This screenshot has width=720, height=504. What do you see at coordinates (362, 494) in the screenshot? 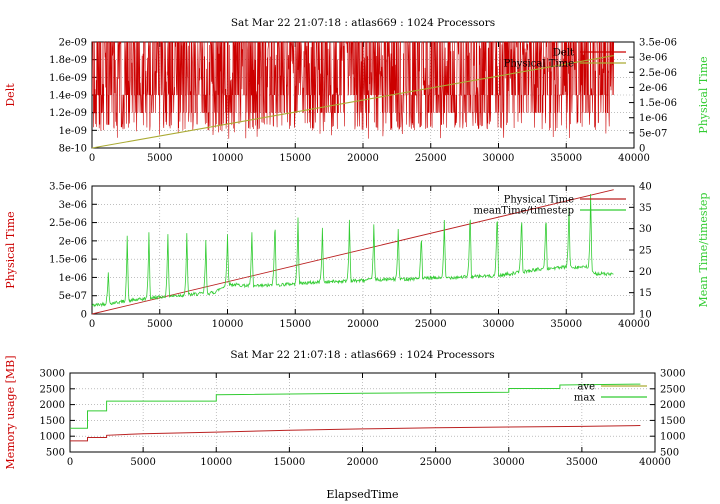
I see `x-axis-label: ElapsedTime` at bounding box center [362, 494].